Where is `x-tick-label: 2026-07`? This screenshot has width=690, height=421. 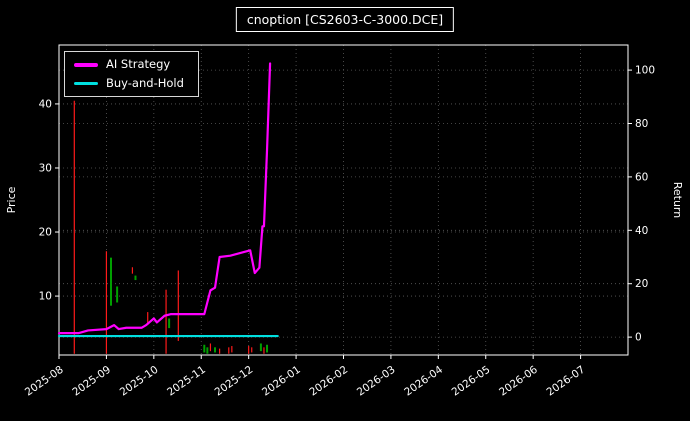 x-tick-label: 2026-07 is located at coordinates (565, 381).